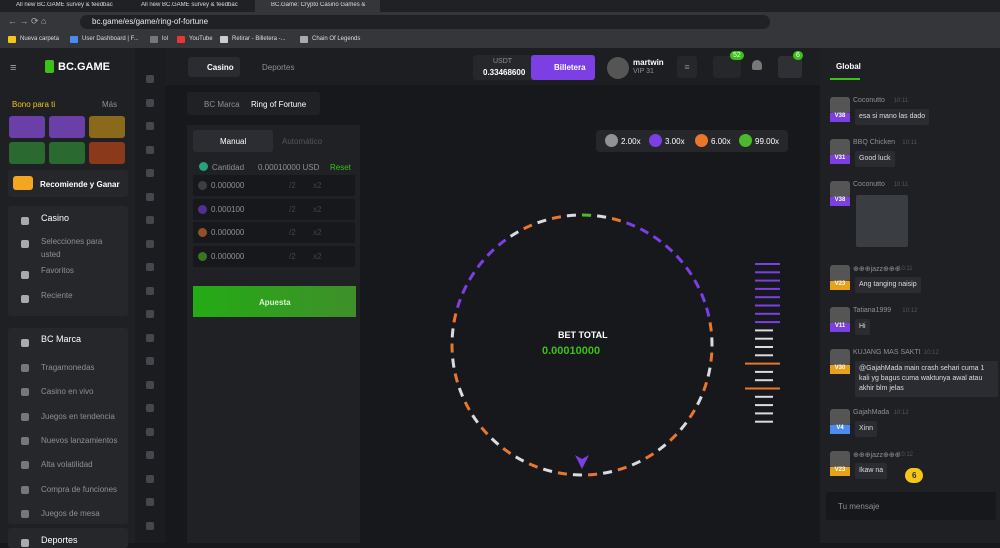 The image size is (1000, 548). I want to click on bell, so click(757, 65).